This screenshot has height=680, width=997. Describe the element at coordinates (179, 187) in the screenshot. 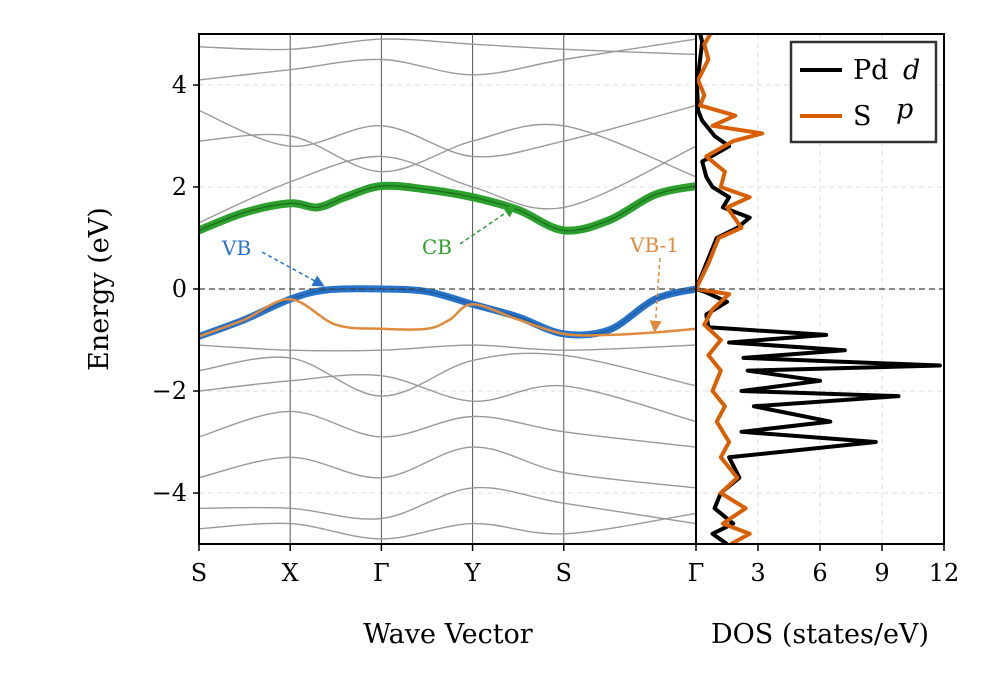

I see `y-tick-label: 2` at that location.